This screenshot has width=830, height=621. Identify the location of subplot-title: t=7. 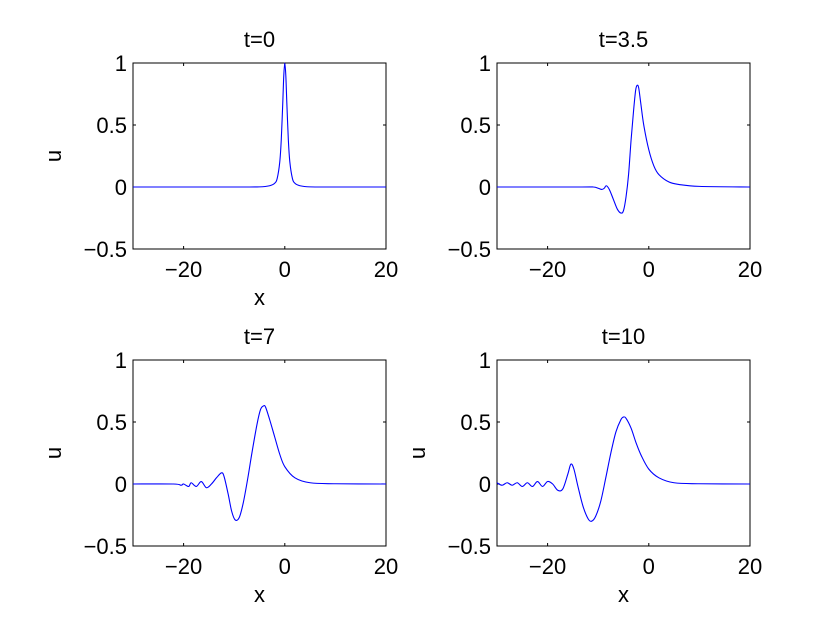
(259, 336).